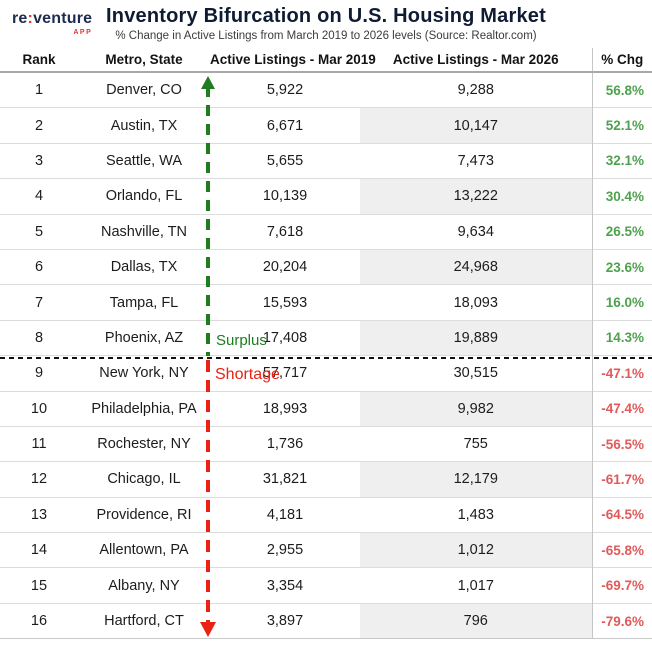 The width and height of the screenshot is (652, 647). Describe the element at coordinates (621, 550) in the screenshot. I see `pct-chg-cell: -65.8%` at that location.